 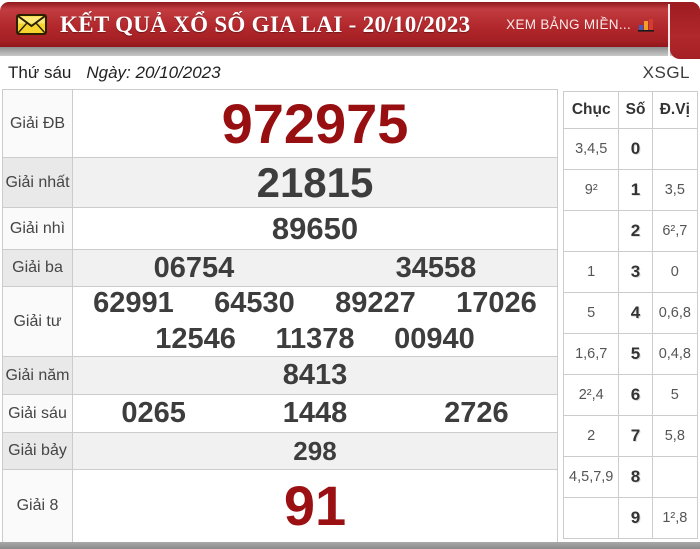 I want to click on digit-row: 2 6²,7, so click(x=630, y=231).